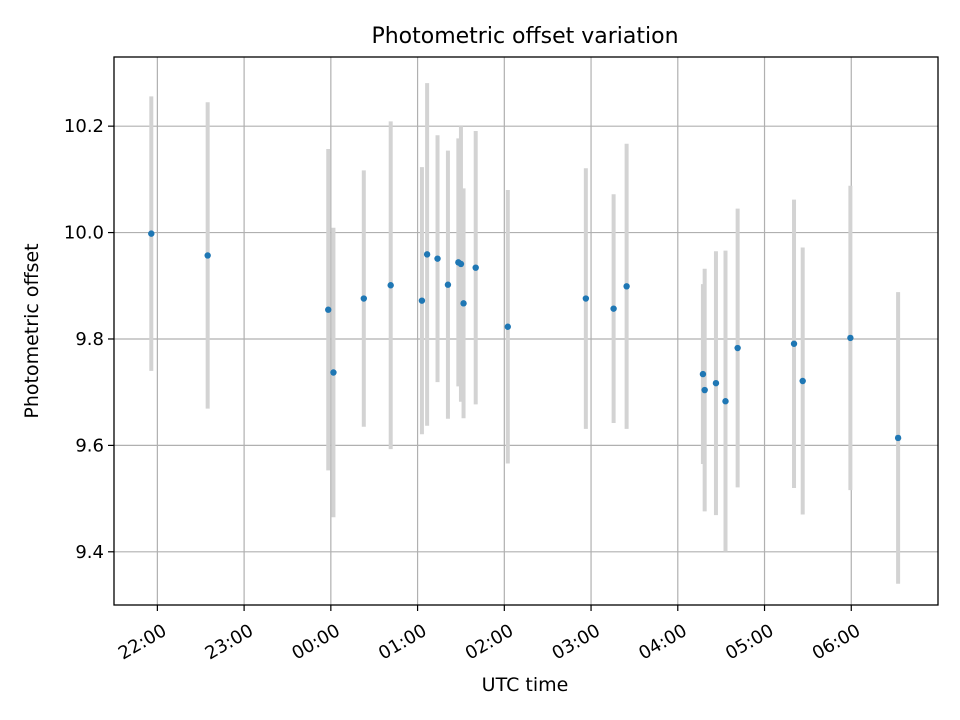 The image size is (960, 720). Describe the element at coordinates (525, 685) in the screenshot. I see `x-axis-label: UTC time` at that location.